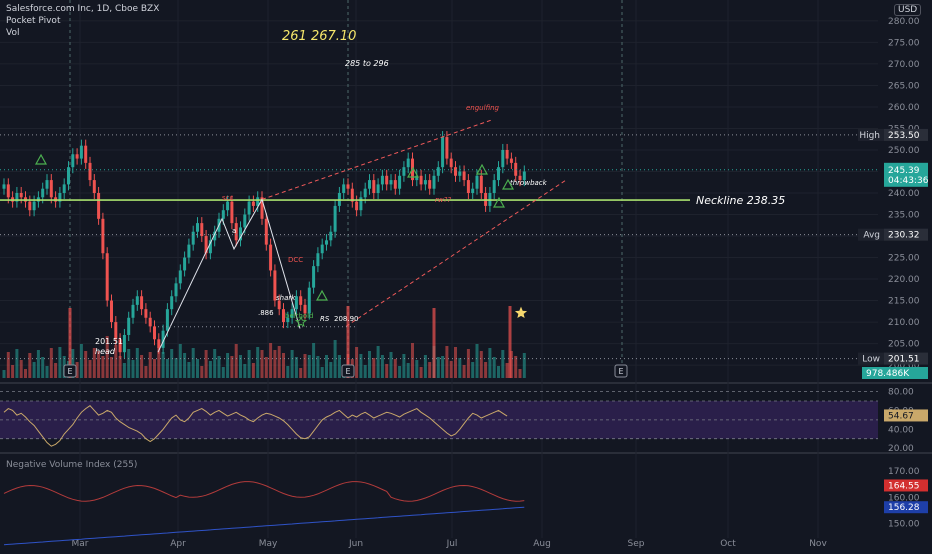  Describe the element at coordinates (510, 342) in the screenshot. I see `volume-spike-bar` at that location.